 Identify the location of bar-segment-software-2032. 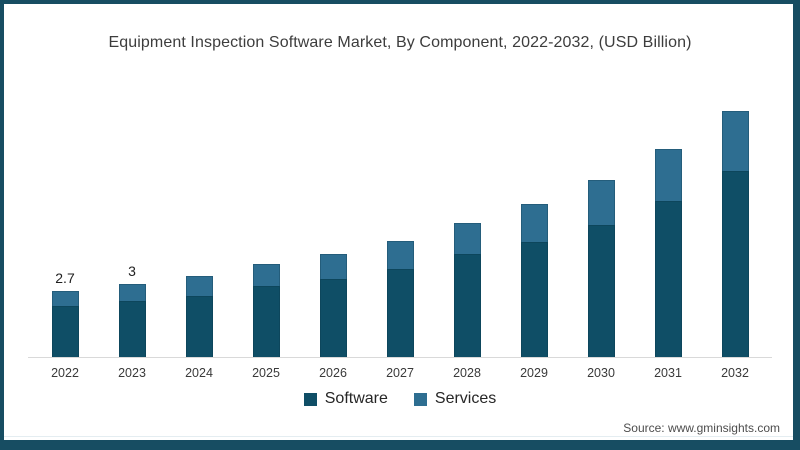
(735, 264).